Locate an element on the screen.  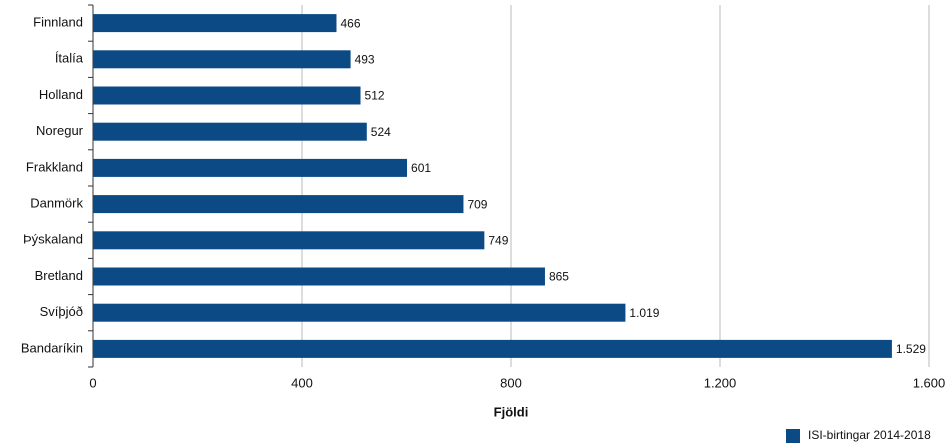
y-tick-label: Holland is located at coordinates (61, 94).